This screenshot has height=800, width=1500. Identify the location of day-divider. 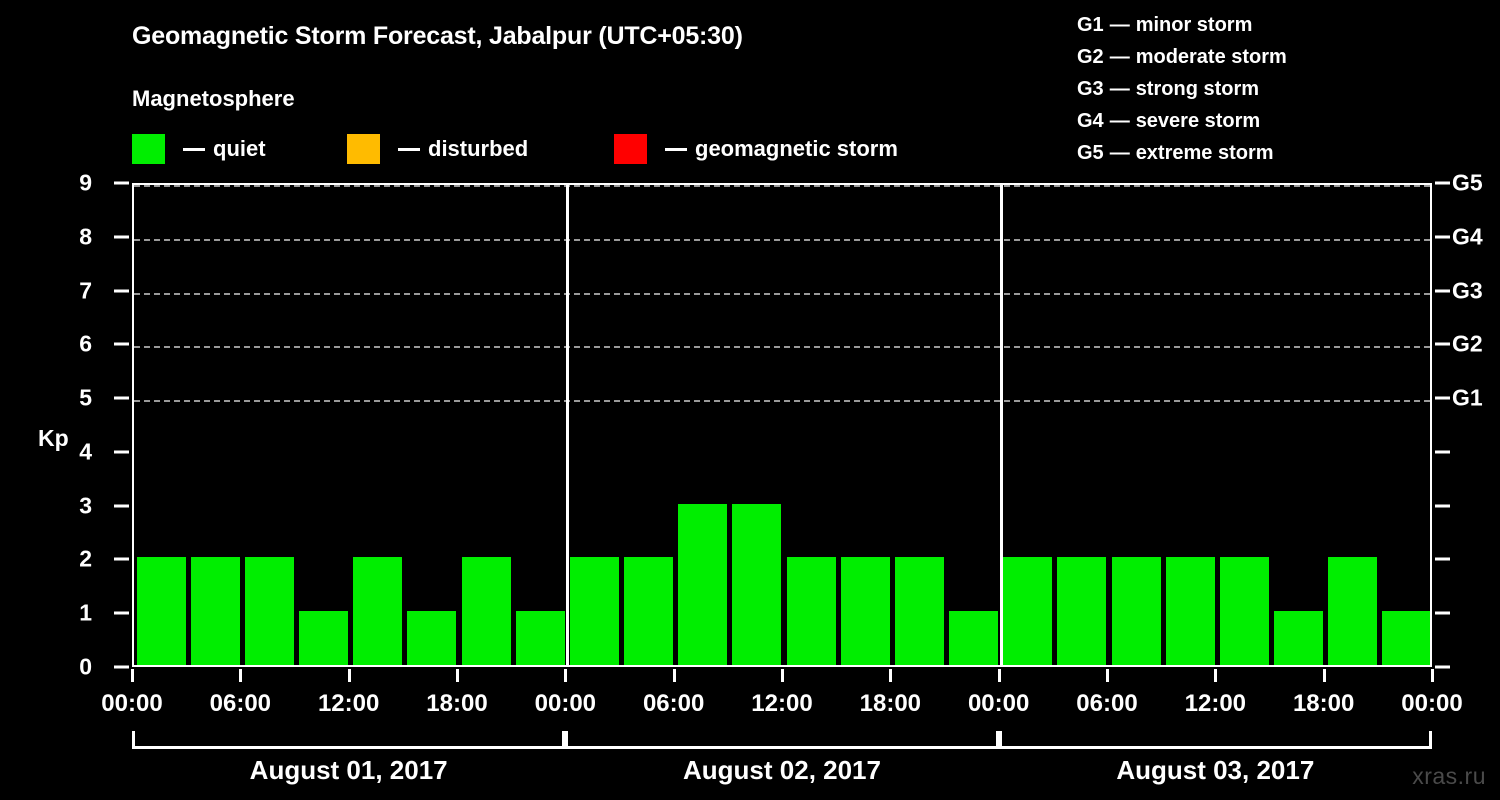
(568, 425).